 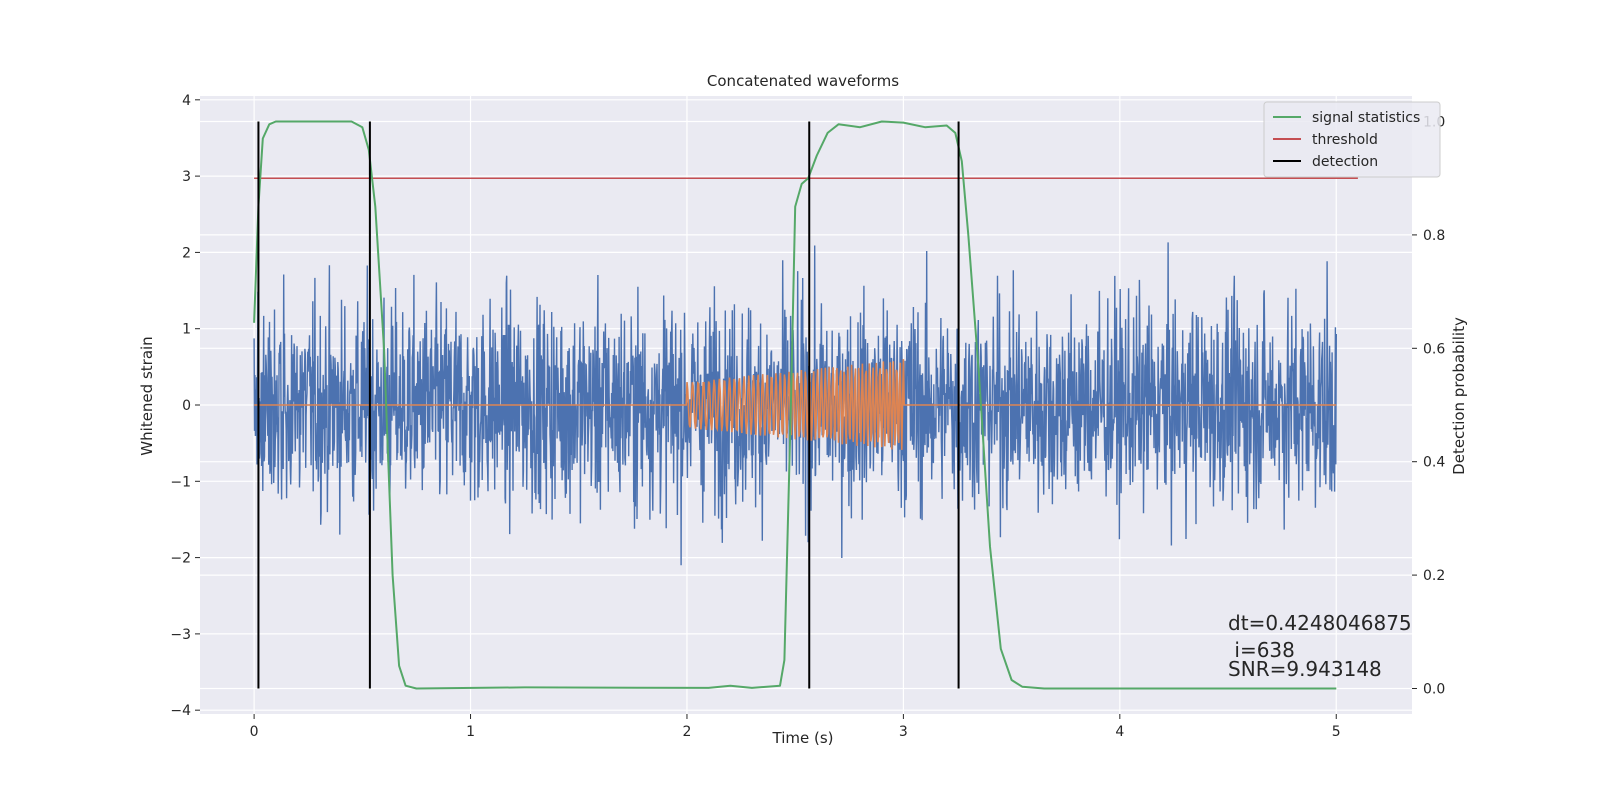 What do you see at coordinates (903, 732) in the screenshot?
I see `x-tick-label: 3` at bounding box center [903, 732].